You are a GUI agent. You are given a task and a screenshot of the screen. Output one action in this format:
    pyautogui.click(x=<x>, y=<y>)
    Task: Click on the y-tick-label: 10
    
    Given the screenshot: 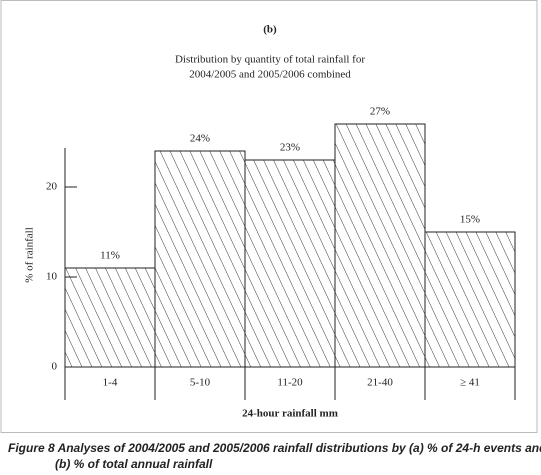 What is the action you would take?
    pyautogui.click(x=52, y=277)
    